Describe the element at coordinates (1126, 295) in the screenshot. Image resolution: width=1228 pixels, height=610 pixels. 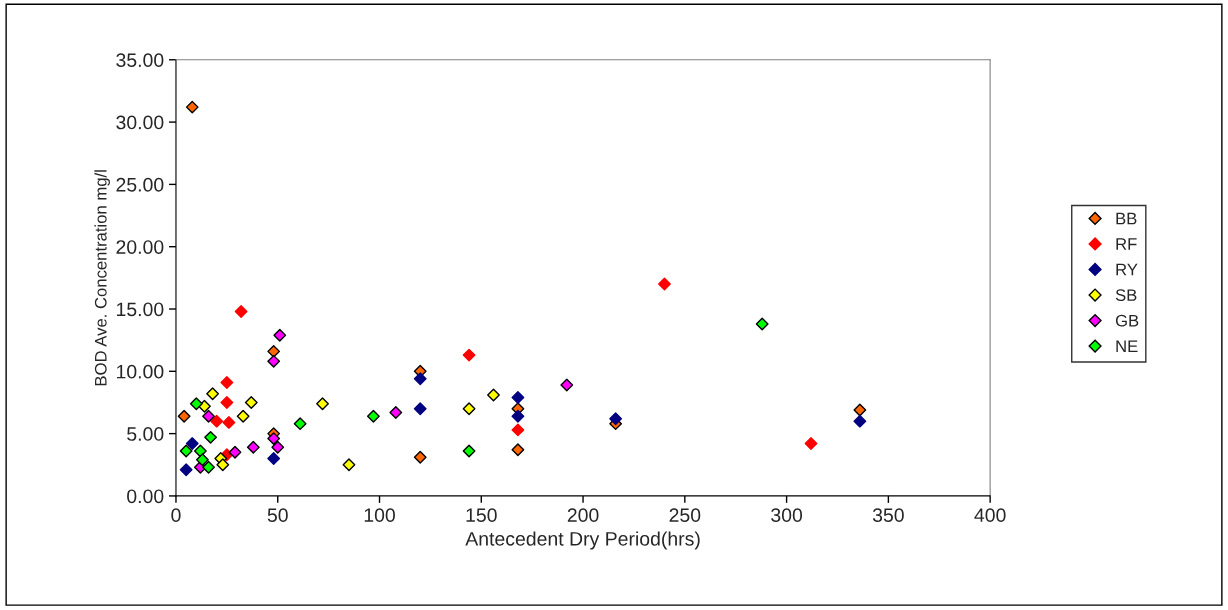
I see `legend-label: SB` at that location.